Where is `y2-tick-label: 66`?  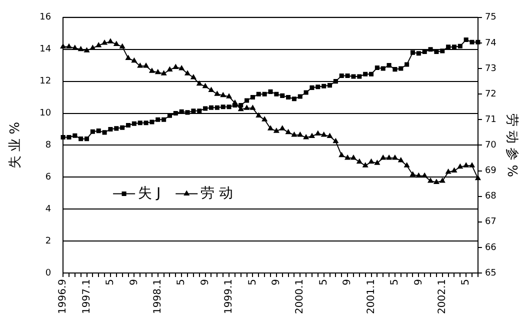
y2-tick-label: 66 is located at coordinates (490, 247).